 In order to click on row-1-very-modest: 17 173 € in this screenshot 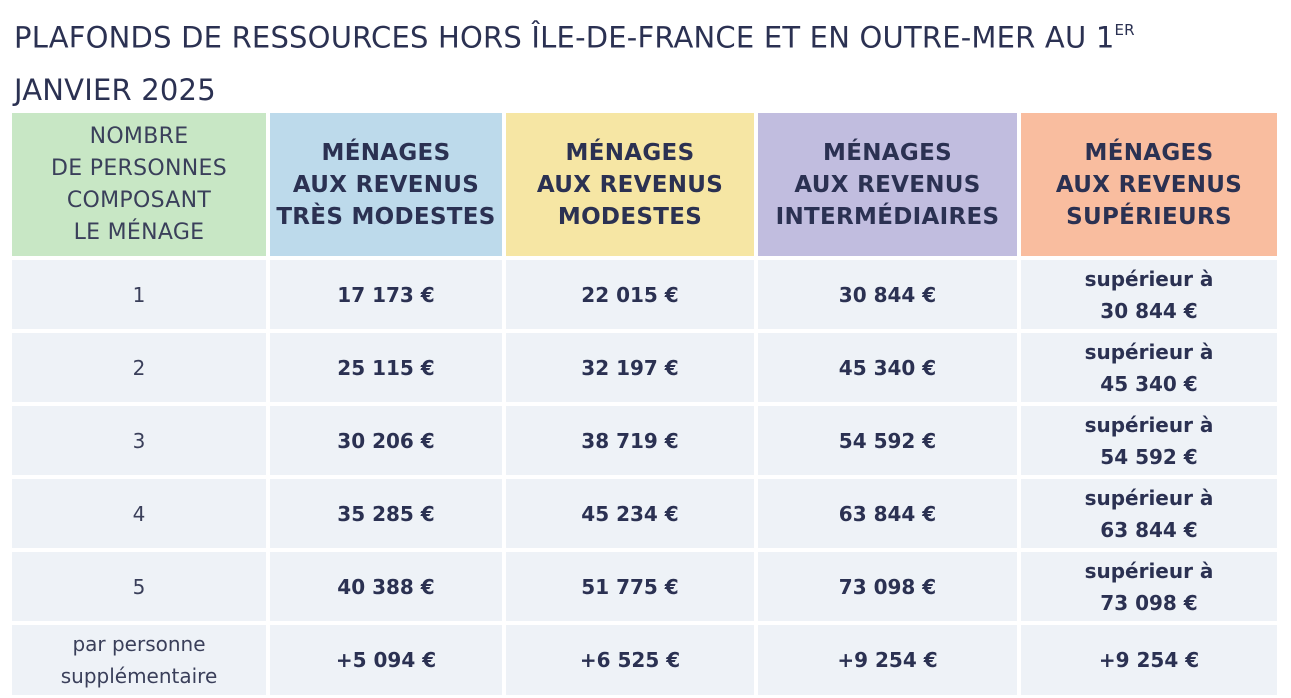, I will do `click(386, 294)`.